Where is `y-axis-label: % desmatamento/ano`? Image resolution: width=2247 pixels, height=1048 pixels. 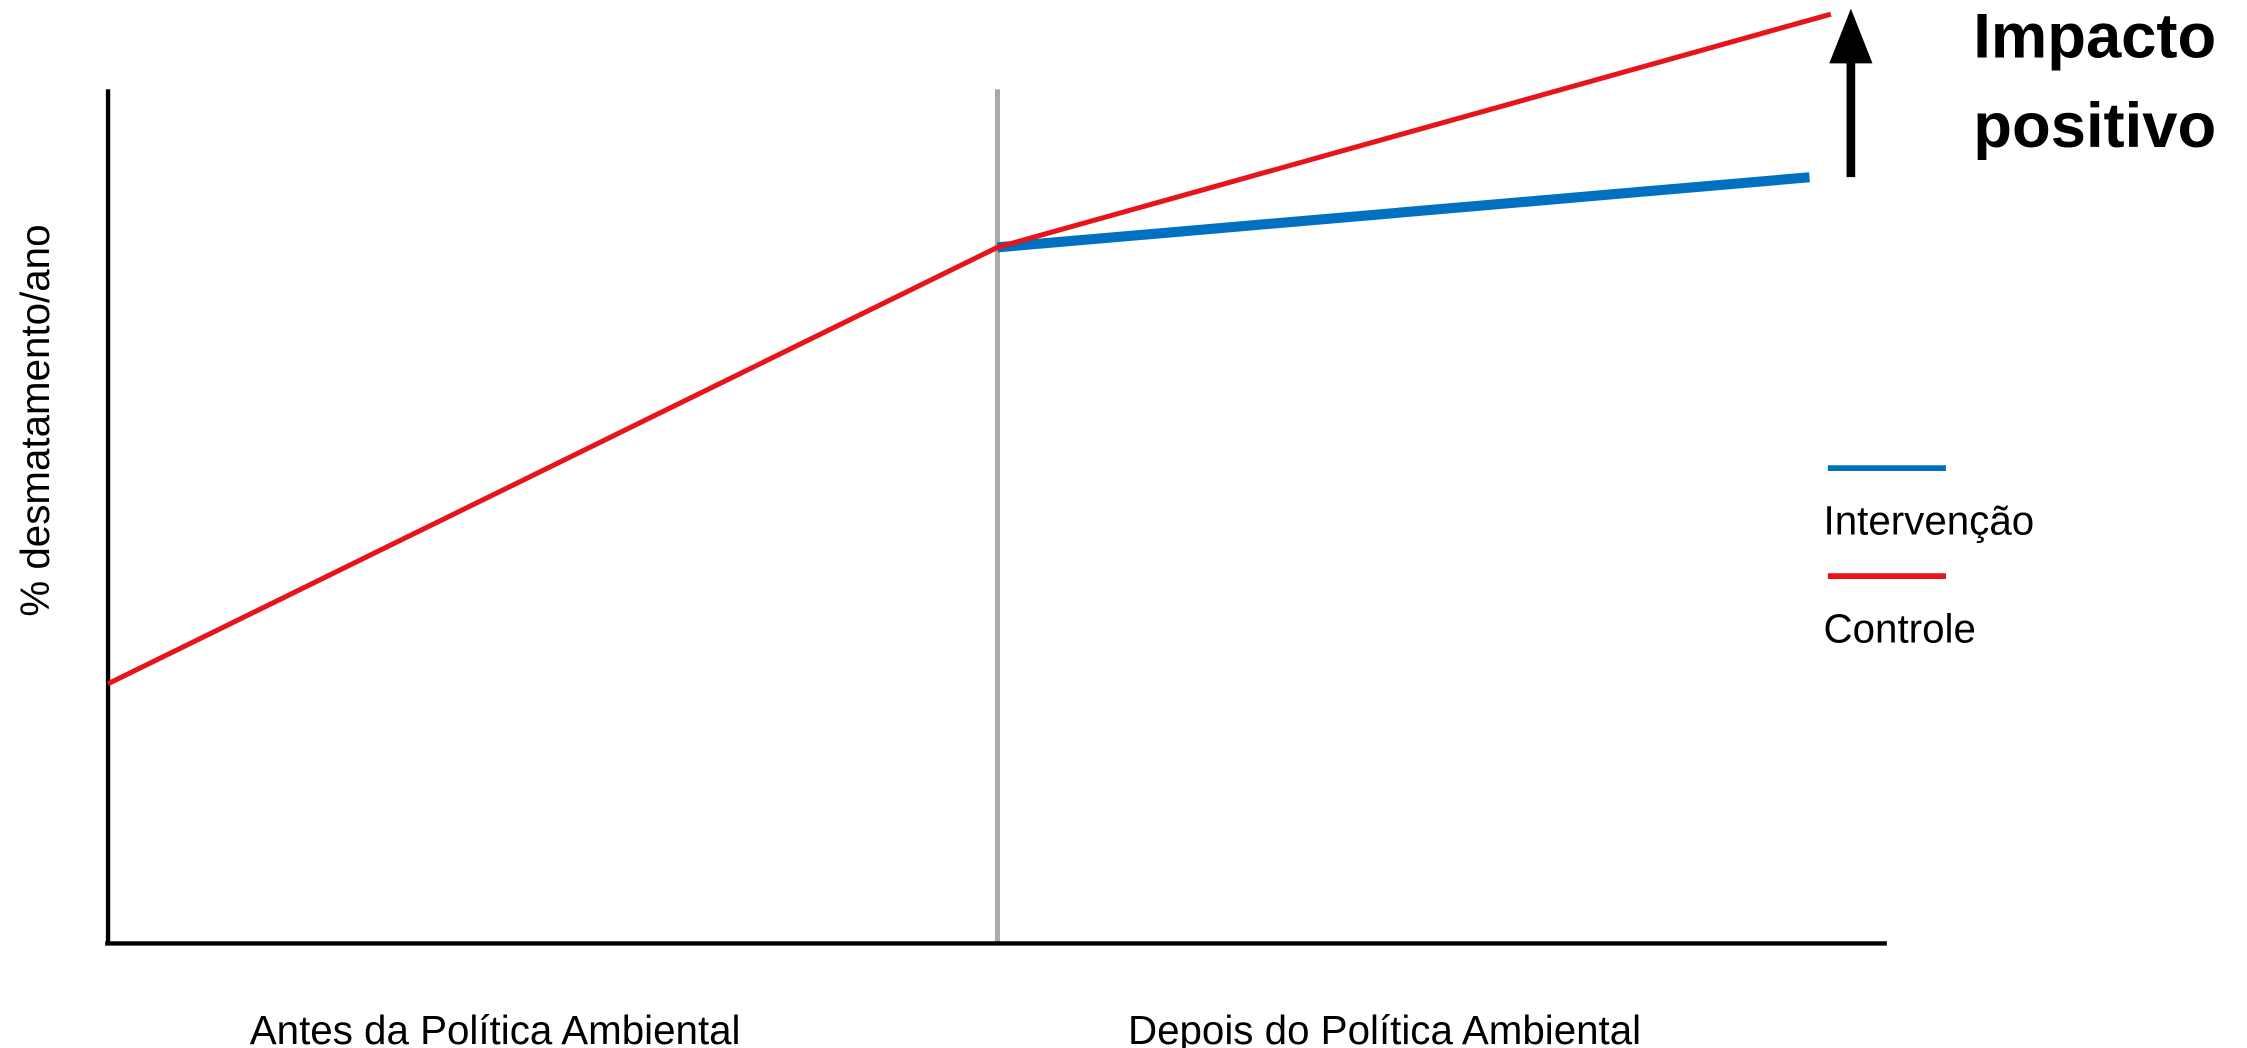 y-axis-label: % desmatamento/ano is located at coordinates (35, 420).